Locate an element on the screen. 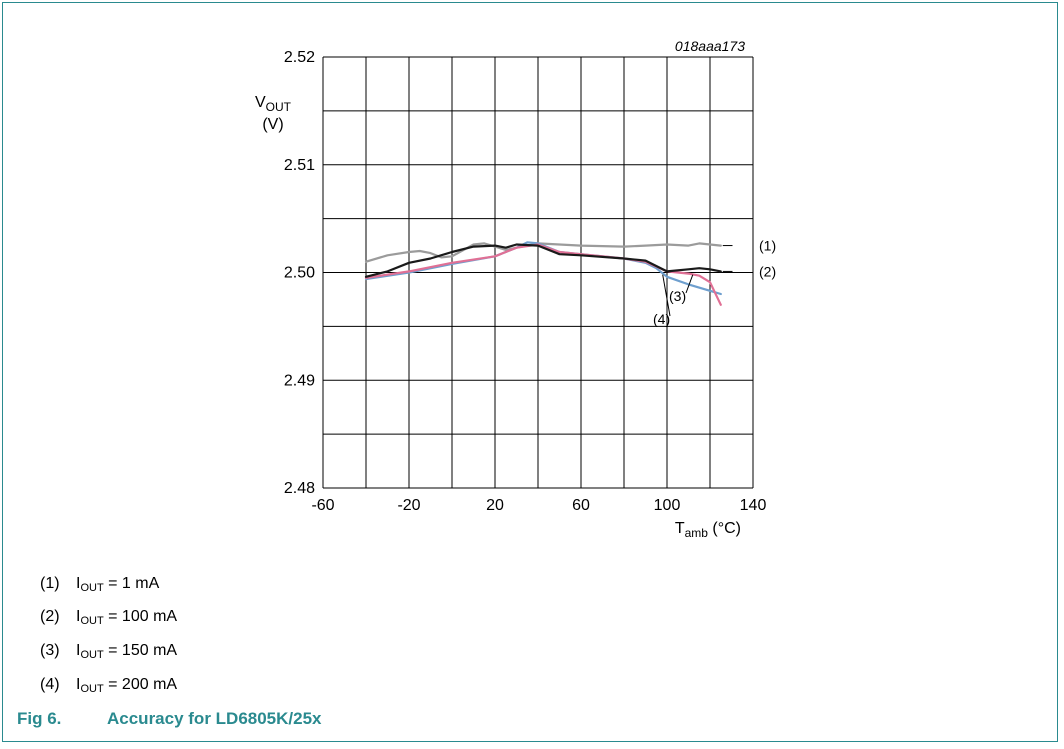 The image size is (1064, 749). annotation-label: (4) is located at coordinates (661, 319).